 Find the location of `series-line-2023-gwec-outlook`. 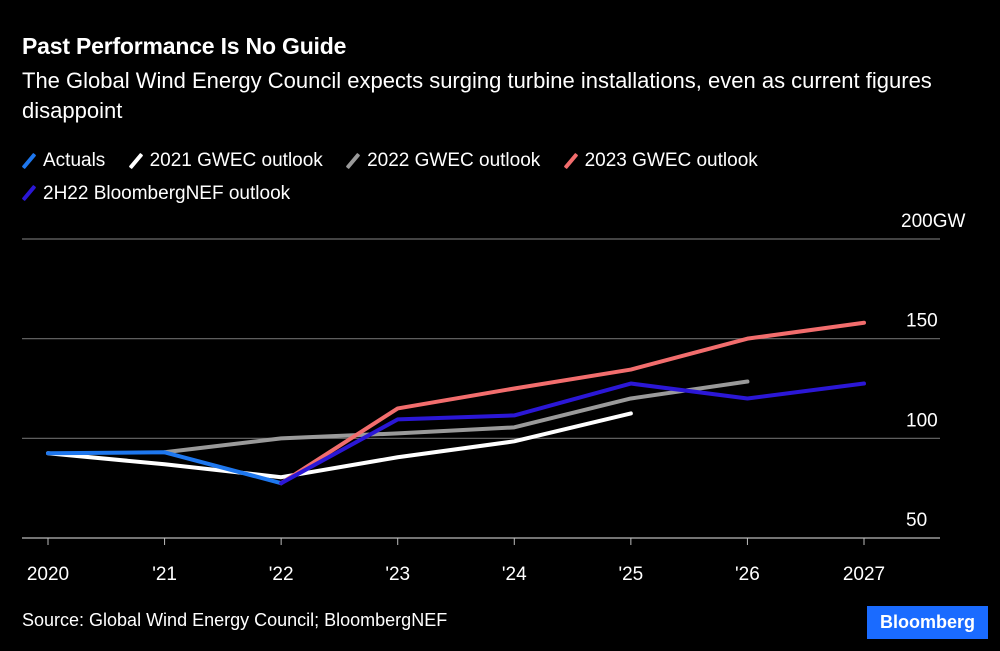

series-line-2023-gwec-outlook is located at coordinates (572, 403).